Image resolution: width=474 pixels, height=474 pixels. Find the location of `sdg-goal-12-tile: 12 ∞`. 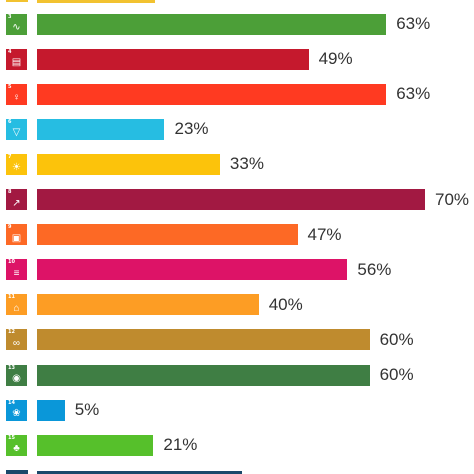

sdg-goal-12-tile: 12 ∞ is located at coordinates (16, 340).